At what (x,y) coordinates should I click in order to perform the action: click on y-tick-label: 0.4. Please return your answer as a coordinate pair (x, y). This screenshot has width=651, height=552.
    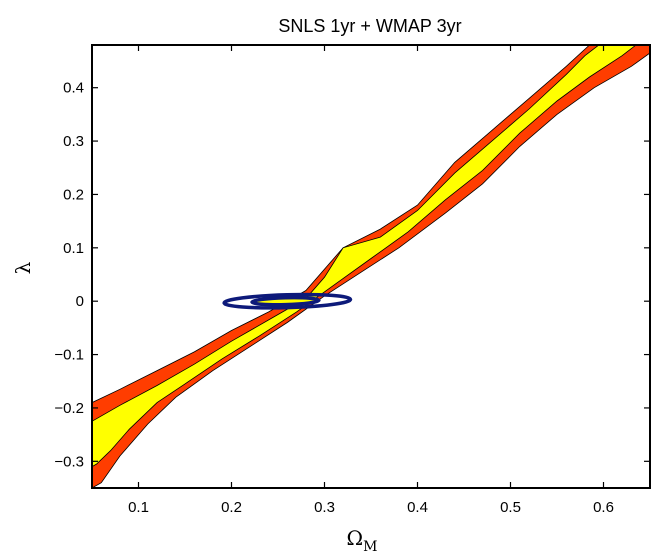
    Looking at the image, I should click on (73, 88).